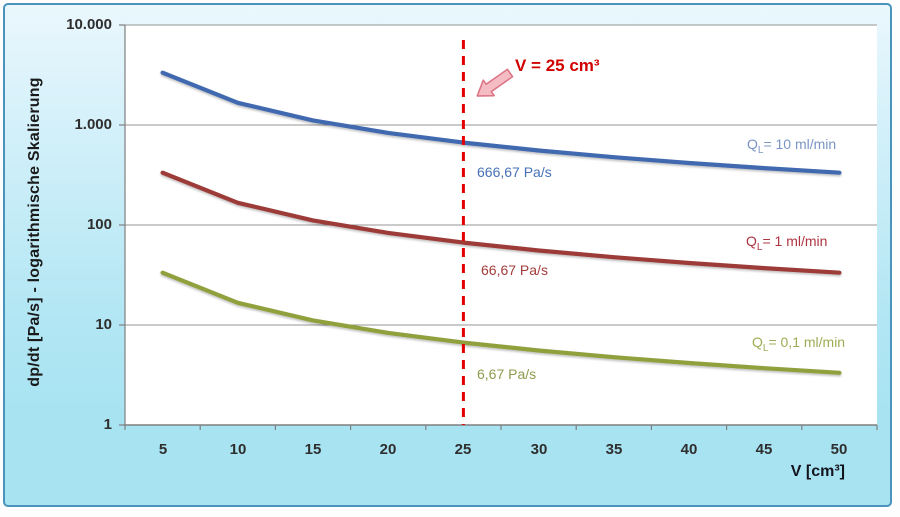 The height and width of the screenshot is (517, 900). What do you see at coordinates (463, 449) in the screenshot?
I see `x-tick-label: 25` at bounding box center [463, 449].